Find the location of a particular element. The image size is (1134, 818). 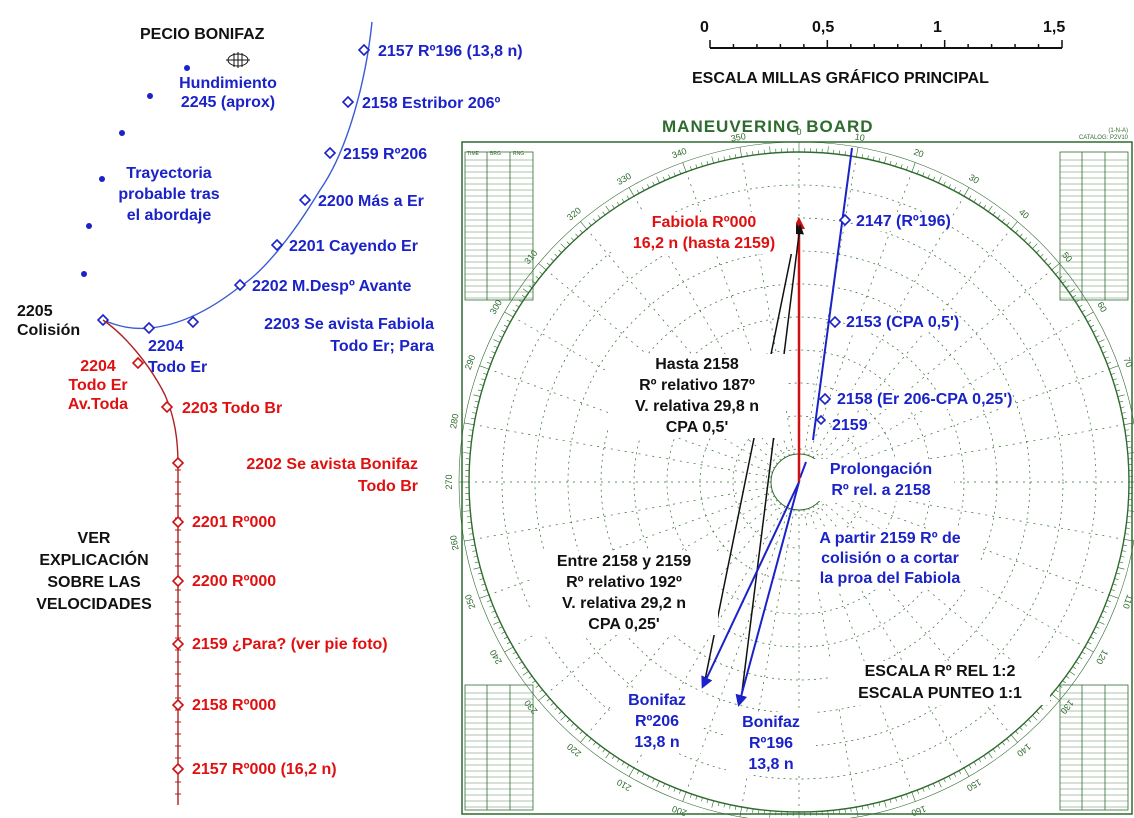

bearing-number: 340 is located at coordinates (680, 153).